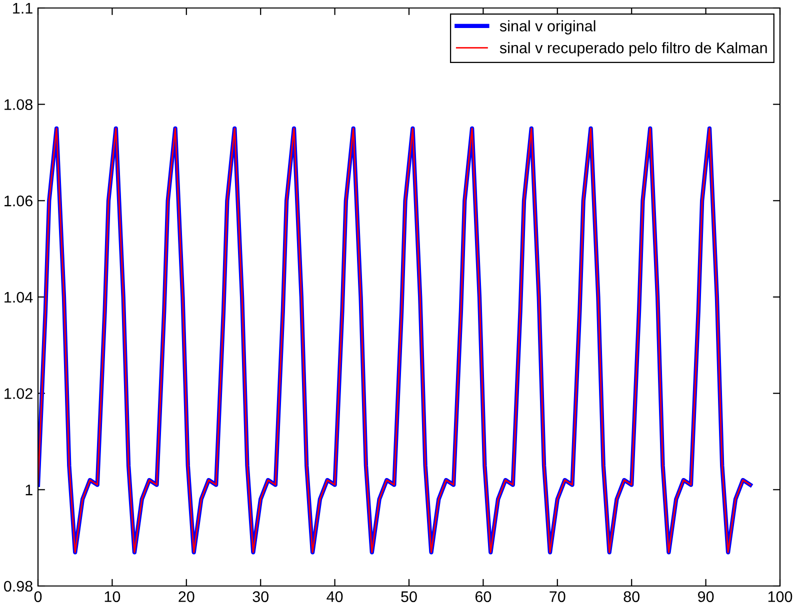  Describe the element at coordinates (409, 596) in the screenshot. I see `x-tick-label: 50` at that location.